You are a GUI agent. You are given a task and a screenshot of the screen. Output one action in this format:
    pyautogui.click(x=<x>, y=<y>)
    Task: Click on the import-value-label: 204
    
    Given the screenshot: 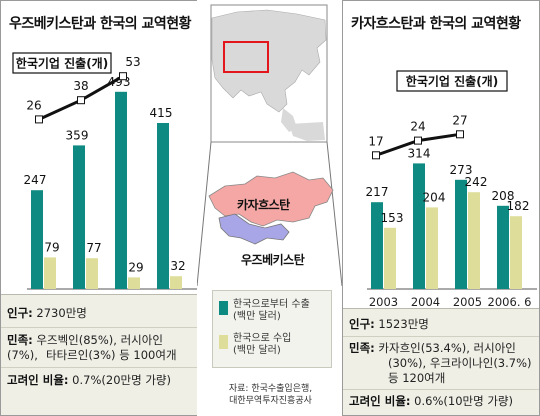 What is the action you would take?
    pyautogui.click(x=434, y=197)
    